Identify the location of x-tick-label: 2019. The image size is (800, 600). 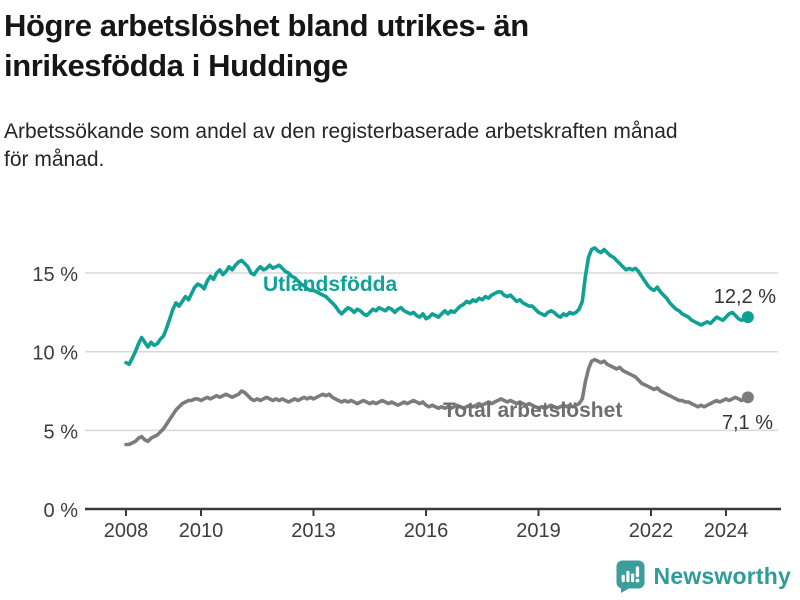
(538, 531).